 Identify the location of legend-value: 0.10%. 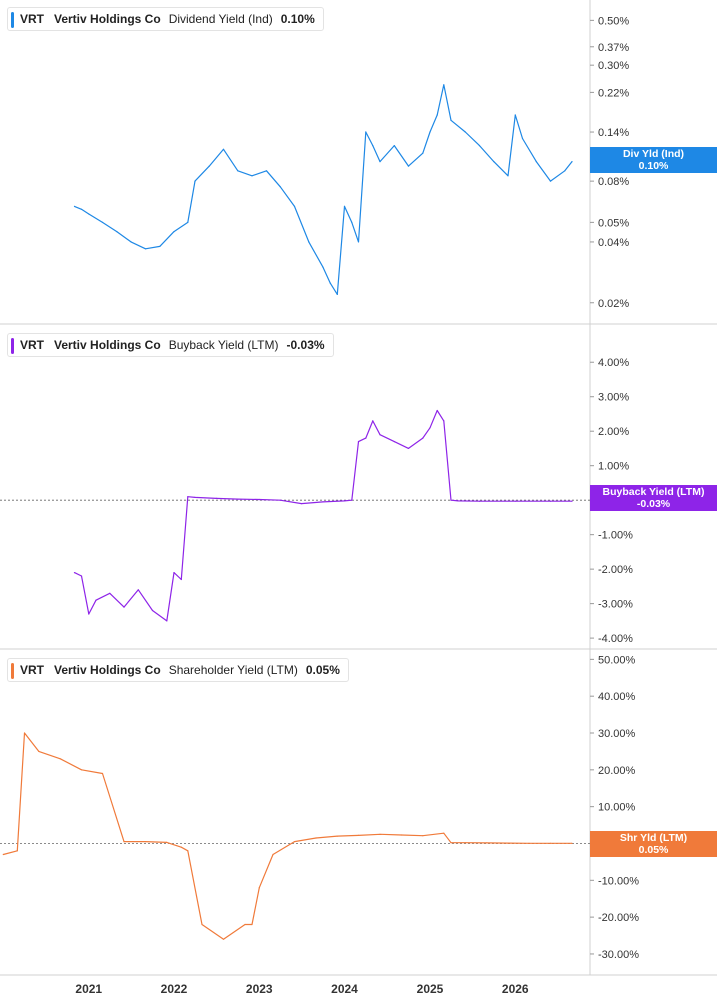
(297, 19).